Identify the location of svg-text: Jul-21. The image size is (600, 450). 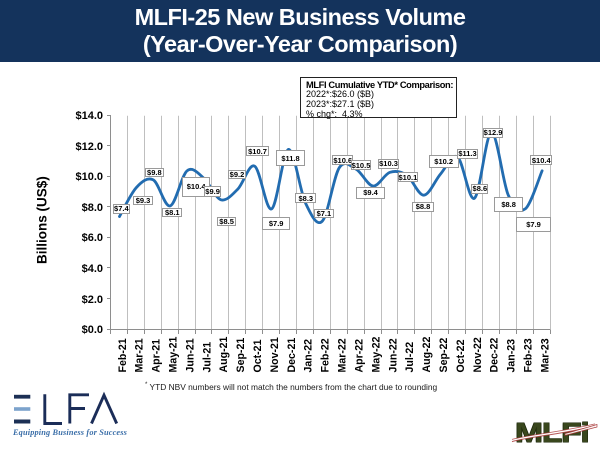
(207, 357).